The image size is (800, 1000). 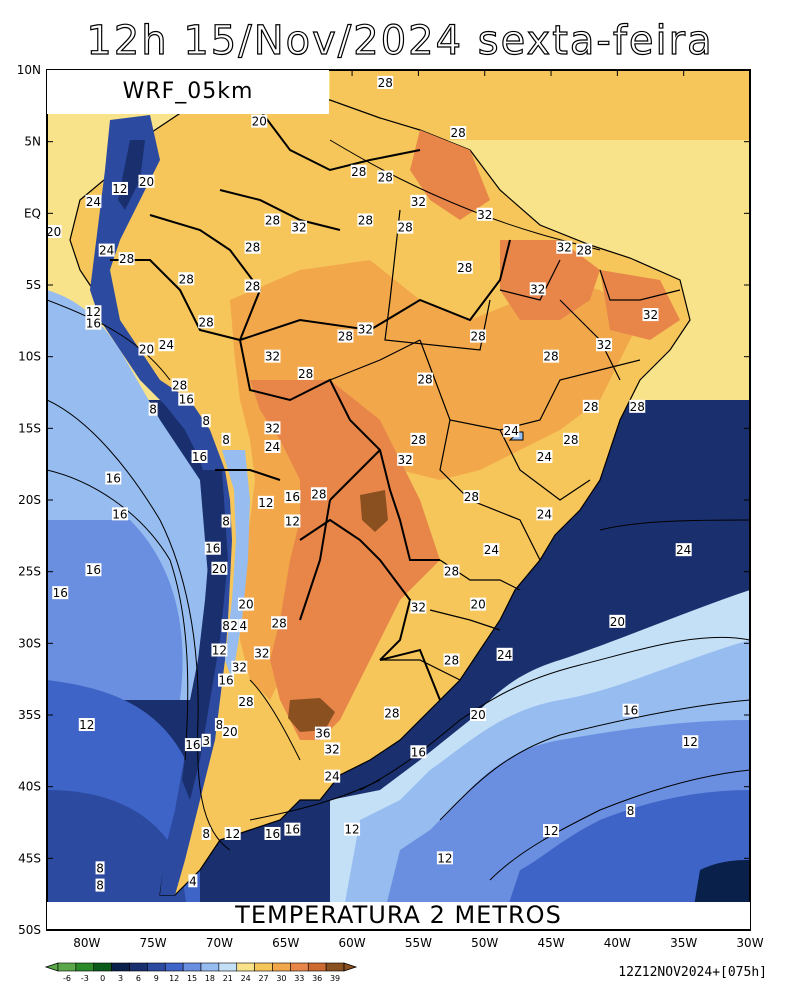 What do you see at coordinates (263, 978) in the screenshot?
I see `colorbar-tick-label: 27` at bounding box center [263, 978].